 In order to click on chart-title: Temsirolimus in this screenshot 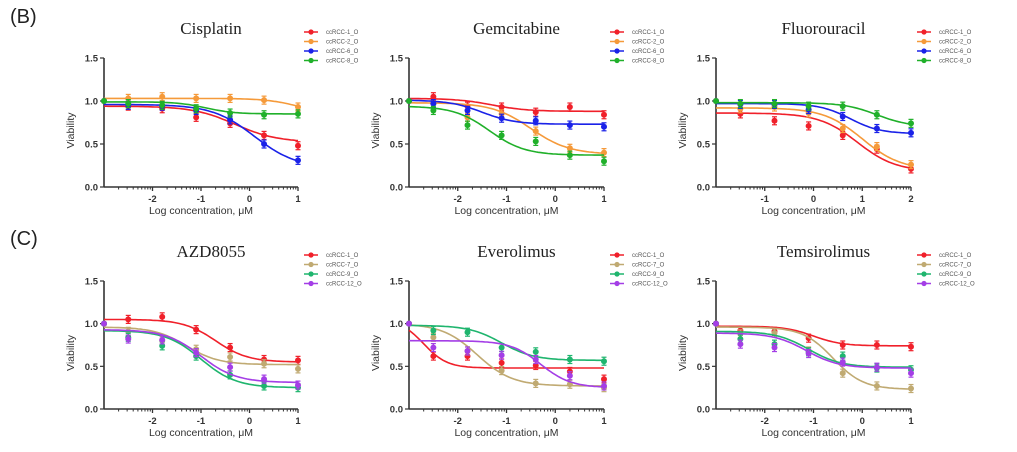, I will do `click(823, 251)`.